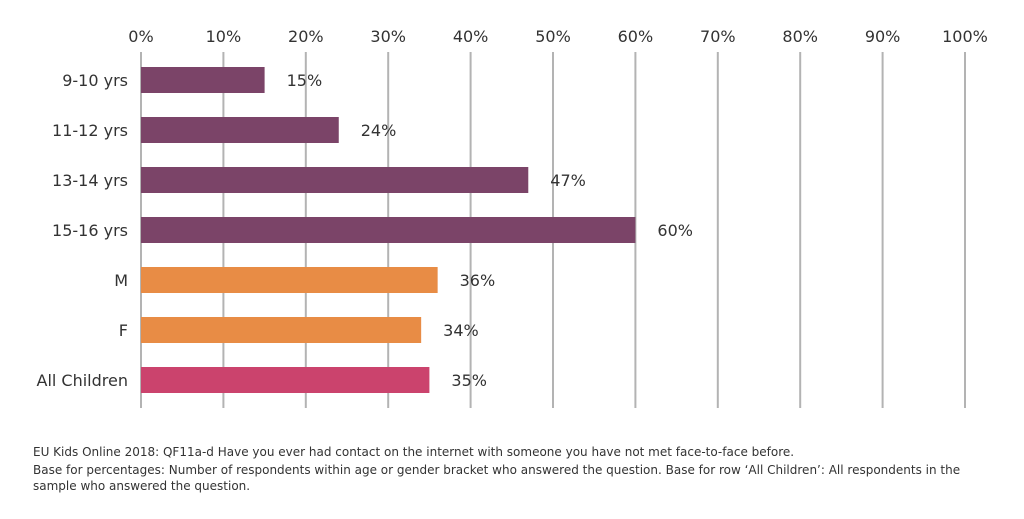 The width and height of the screenshot is (1024, 519). Describe the element at coordinates (123, 330) in the screenshot. I see `category-label: F` at that location.